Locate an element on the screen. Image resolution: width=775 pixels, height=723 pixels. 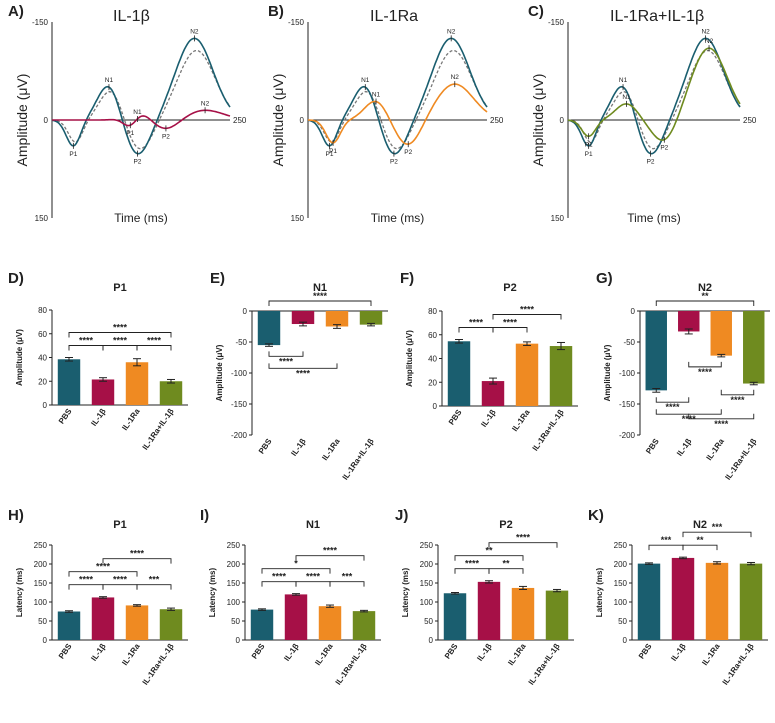
waveform-pbs is located at coordinates (654, 96).